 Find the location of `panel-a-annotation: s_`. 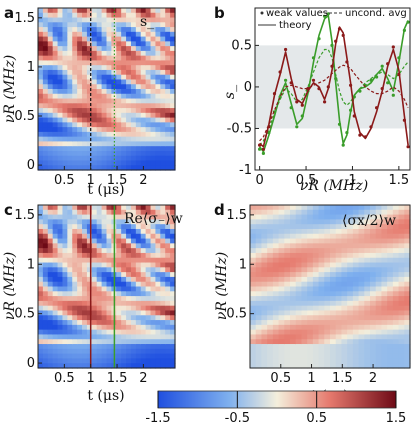

panel-a-annotation: s_ is located at coordinates (147, 22).